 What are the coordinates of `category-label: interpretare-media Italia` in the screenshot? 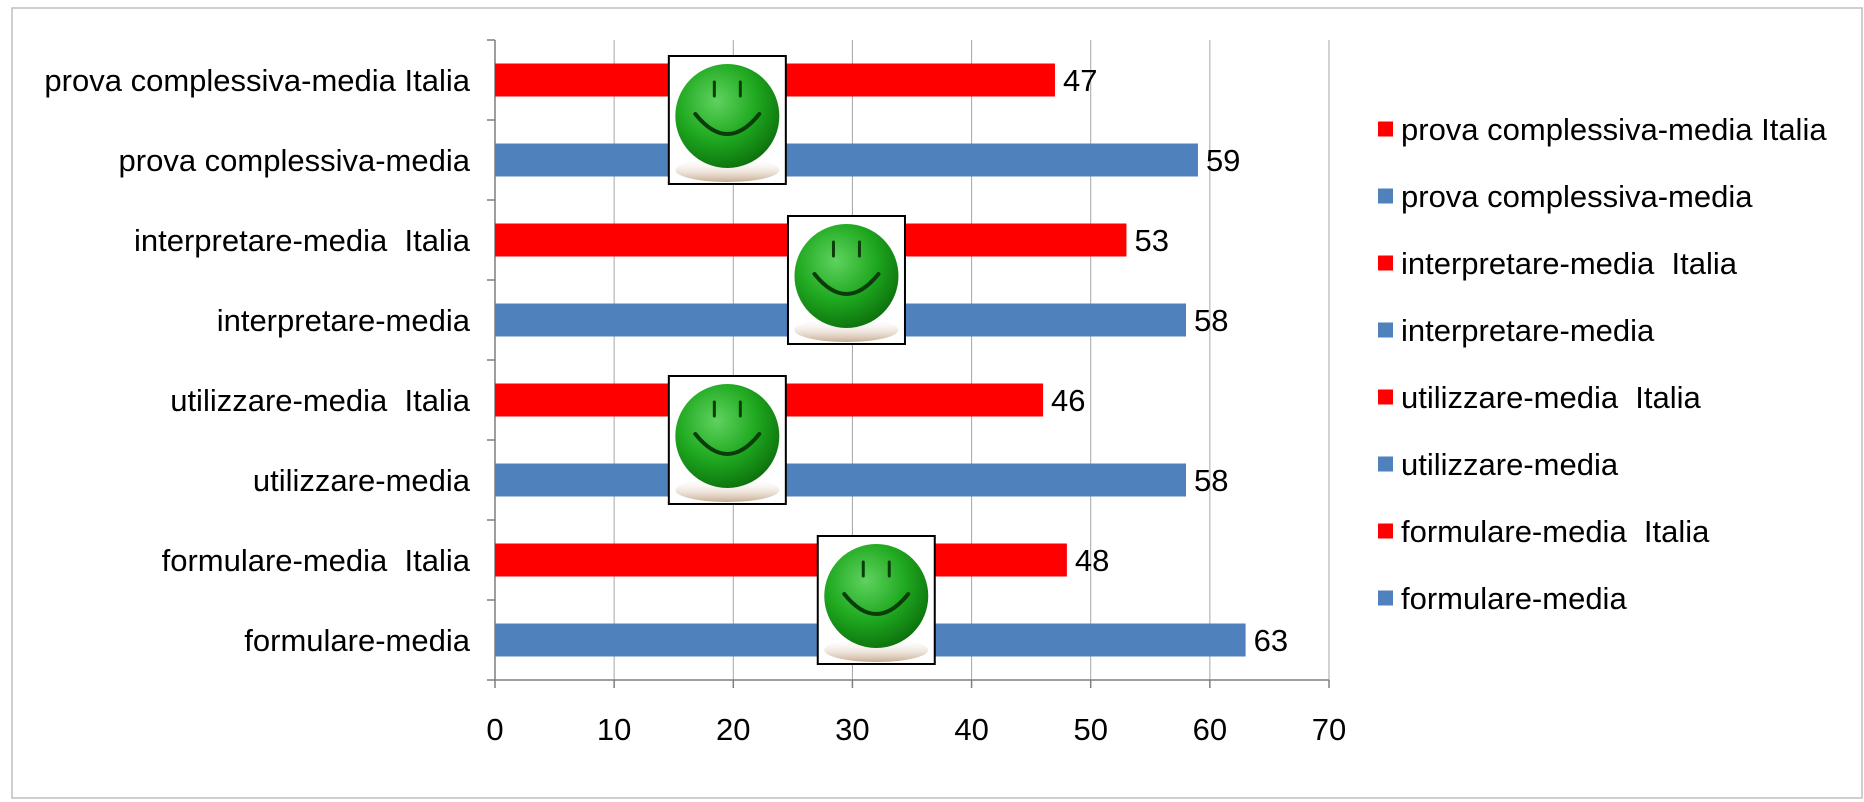 It's located at (302, 240).